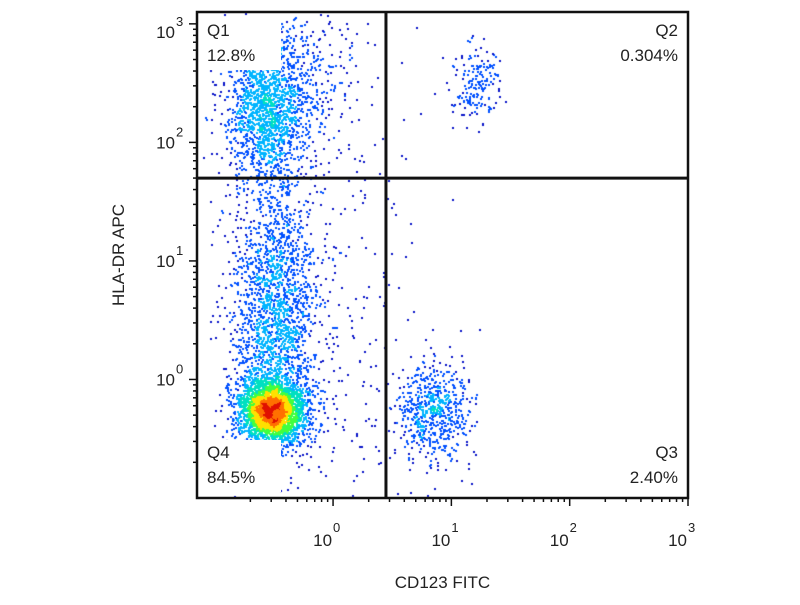 The width and height of the screenshot is (800, 605). Describe the element at coordinates (454, 527) in the screenshot. I see `x-tick-exponent: 1` at that location.